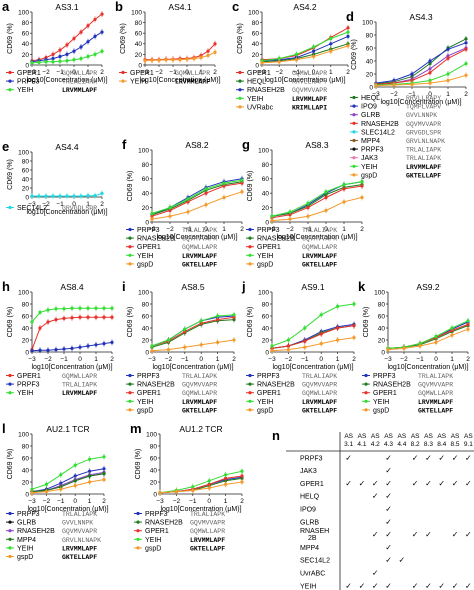 This screenshot has width=474, height=590. I want to click on panel-letter: n, so click(276, 435).